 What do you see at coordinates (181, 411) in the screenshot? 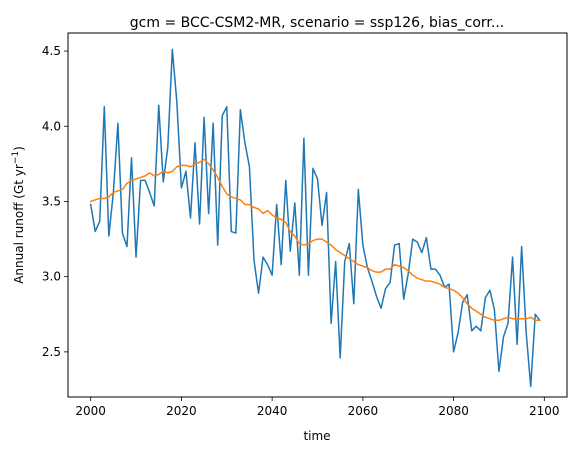
I see `x-tick-label: 2020` at bounding box center [181, 411].